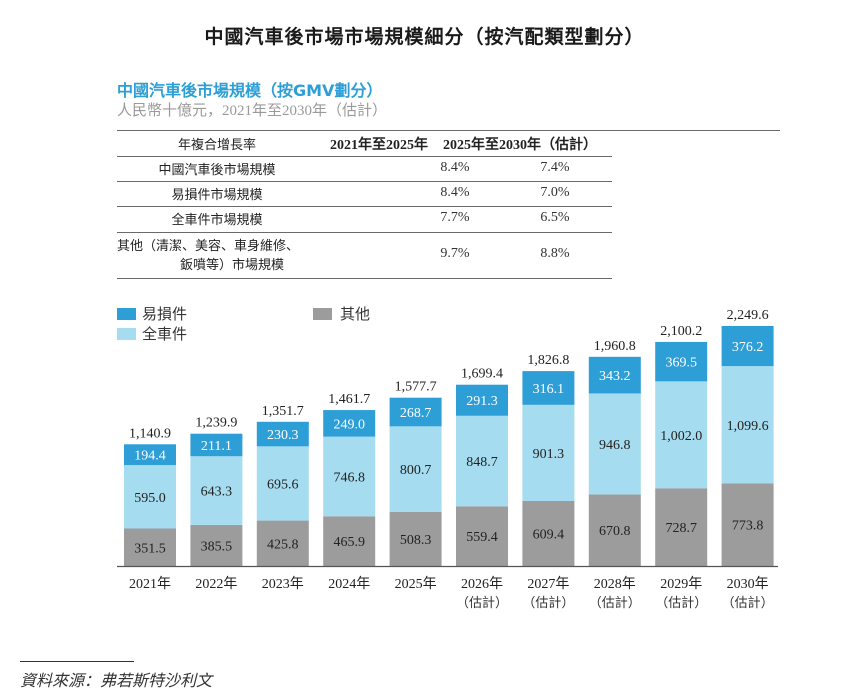 The height and width of the screenshot is (695, 849). What do you see at coordinates (416, 387) in the screenshot?
I see `data-label-total: 1,577.7` at bounding box center [416, 387].